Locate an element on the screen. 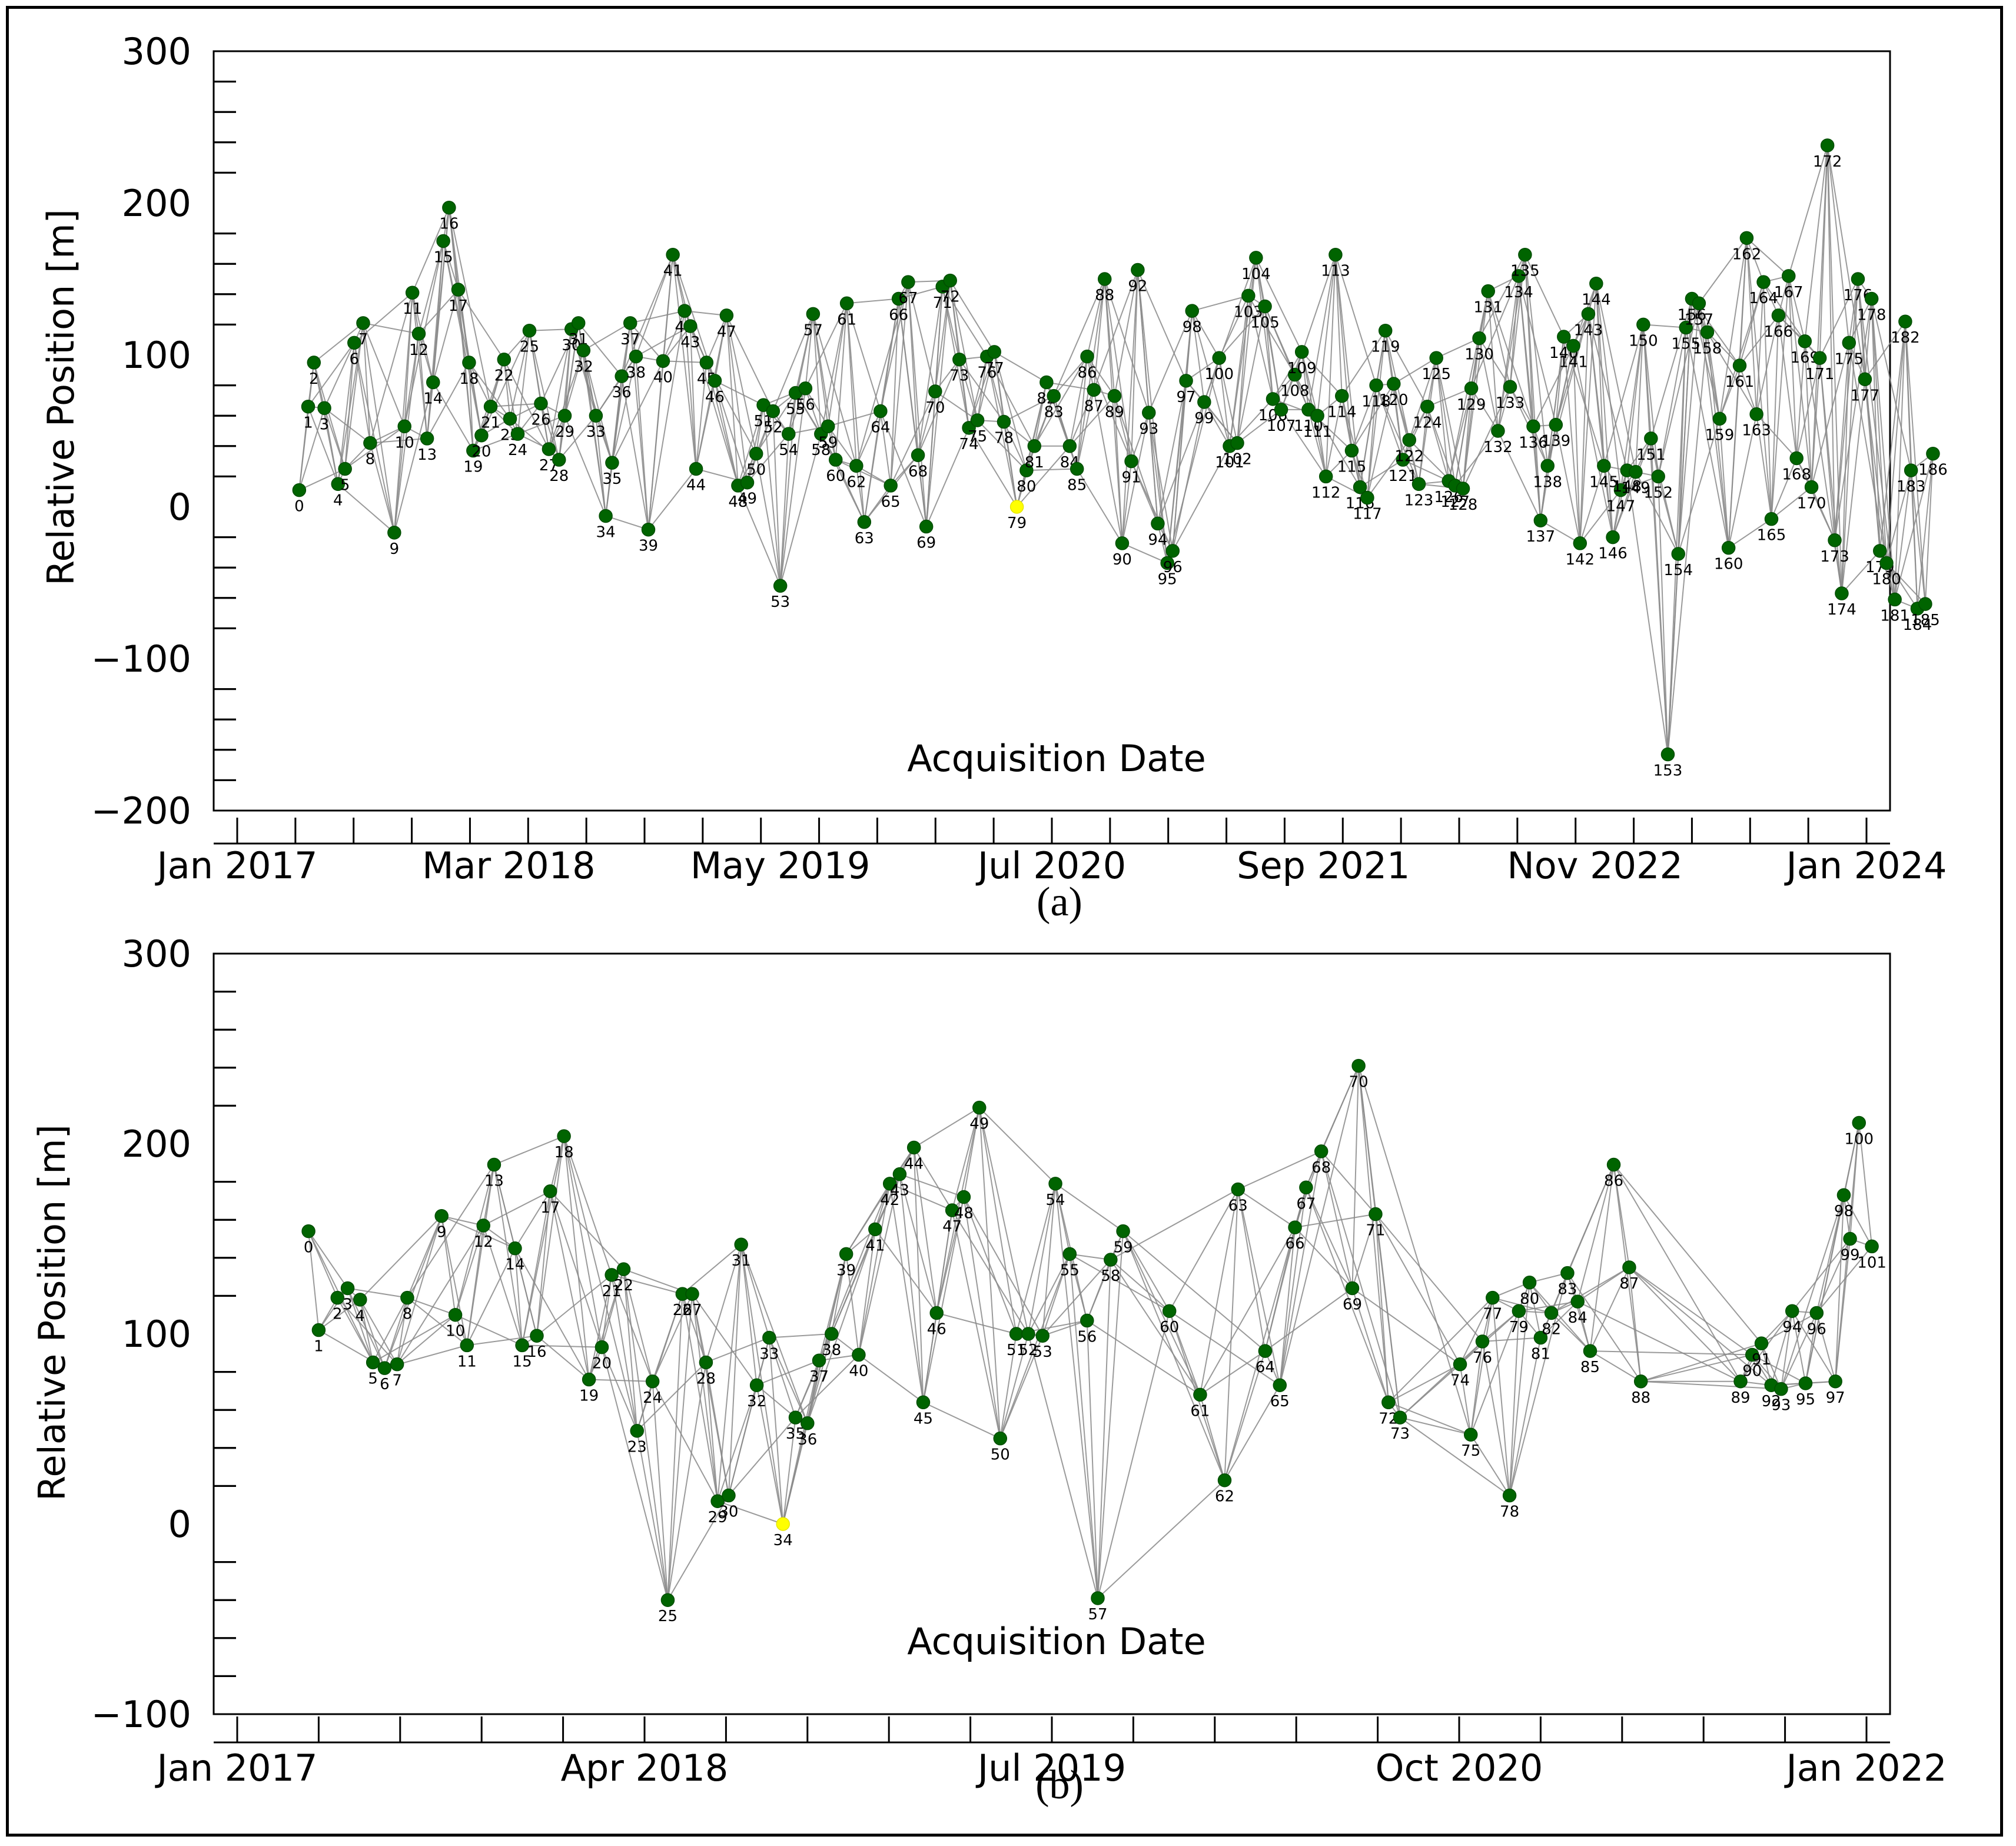  point-label: 104 is located at coordinates (1256, 274).